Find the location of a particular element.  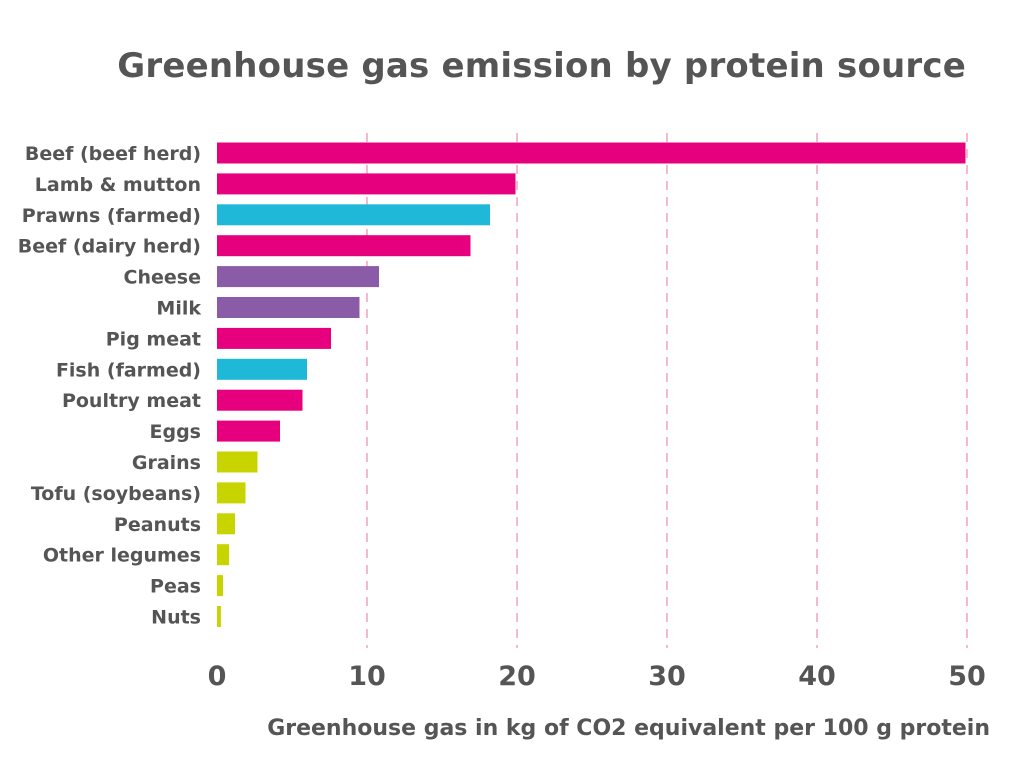

x-tick-label: 20 is located at coordinates (517, 676).